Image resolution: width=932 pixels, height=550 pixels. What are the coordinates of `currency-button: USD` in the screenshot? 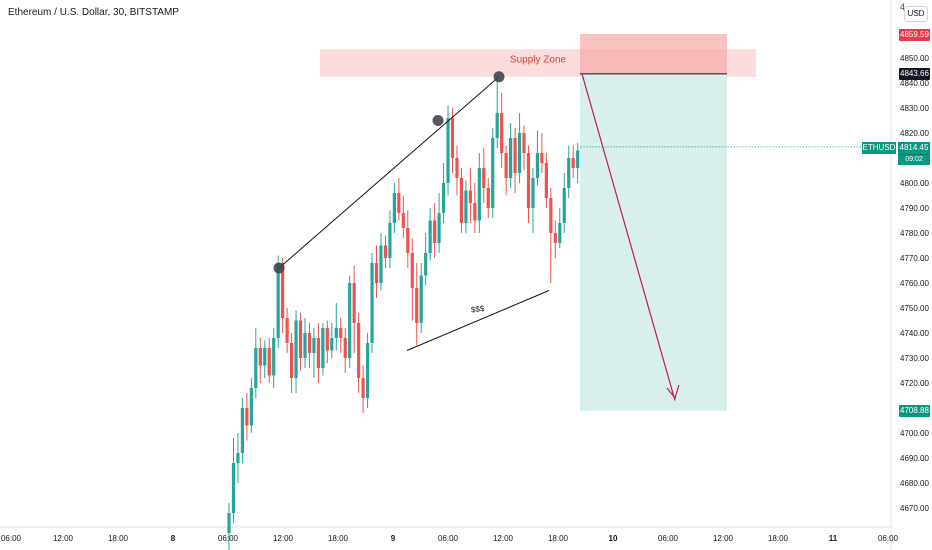 It's located at (916, 14).